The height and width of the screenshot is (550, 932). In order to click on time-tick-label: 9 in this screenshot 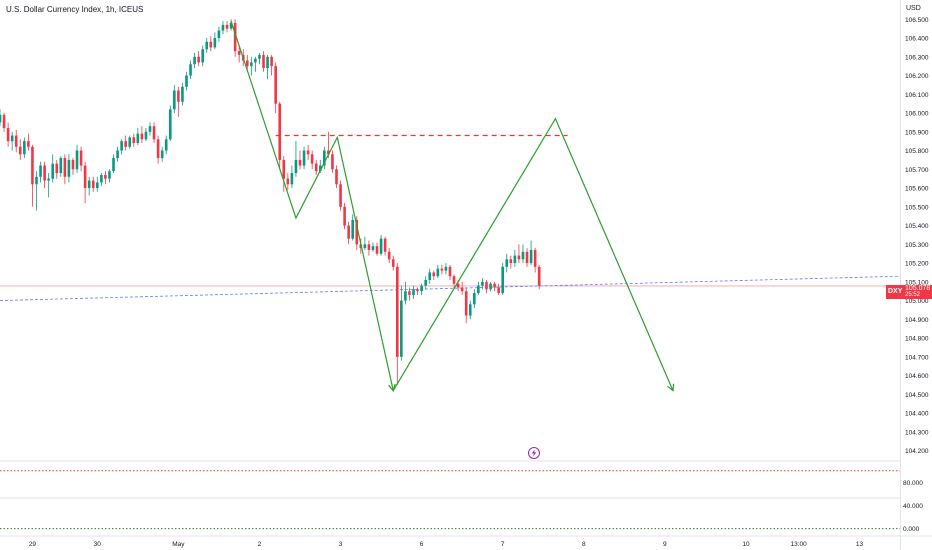, I will do `click(665, 544)`.